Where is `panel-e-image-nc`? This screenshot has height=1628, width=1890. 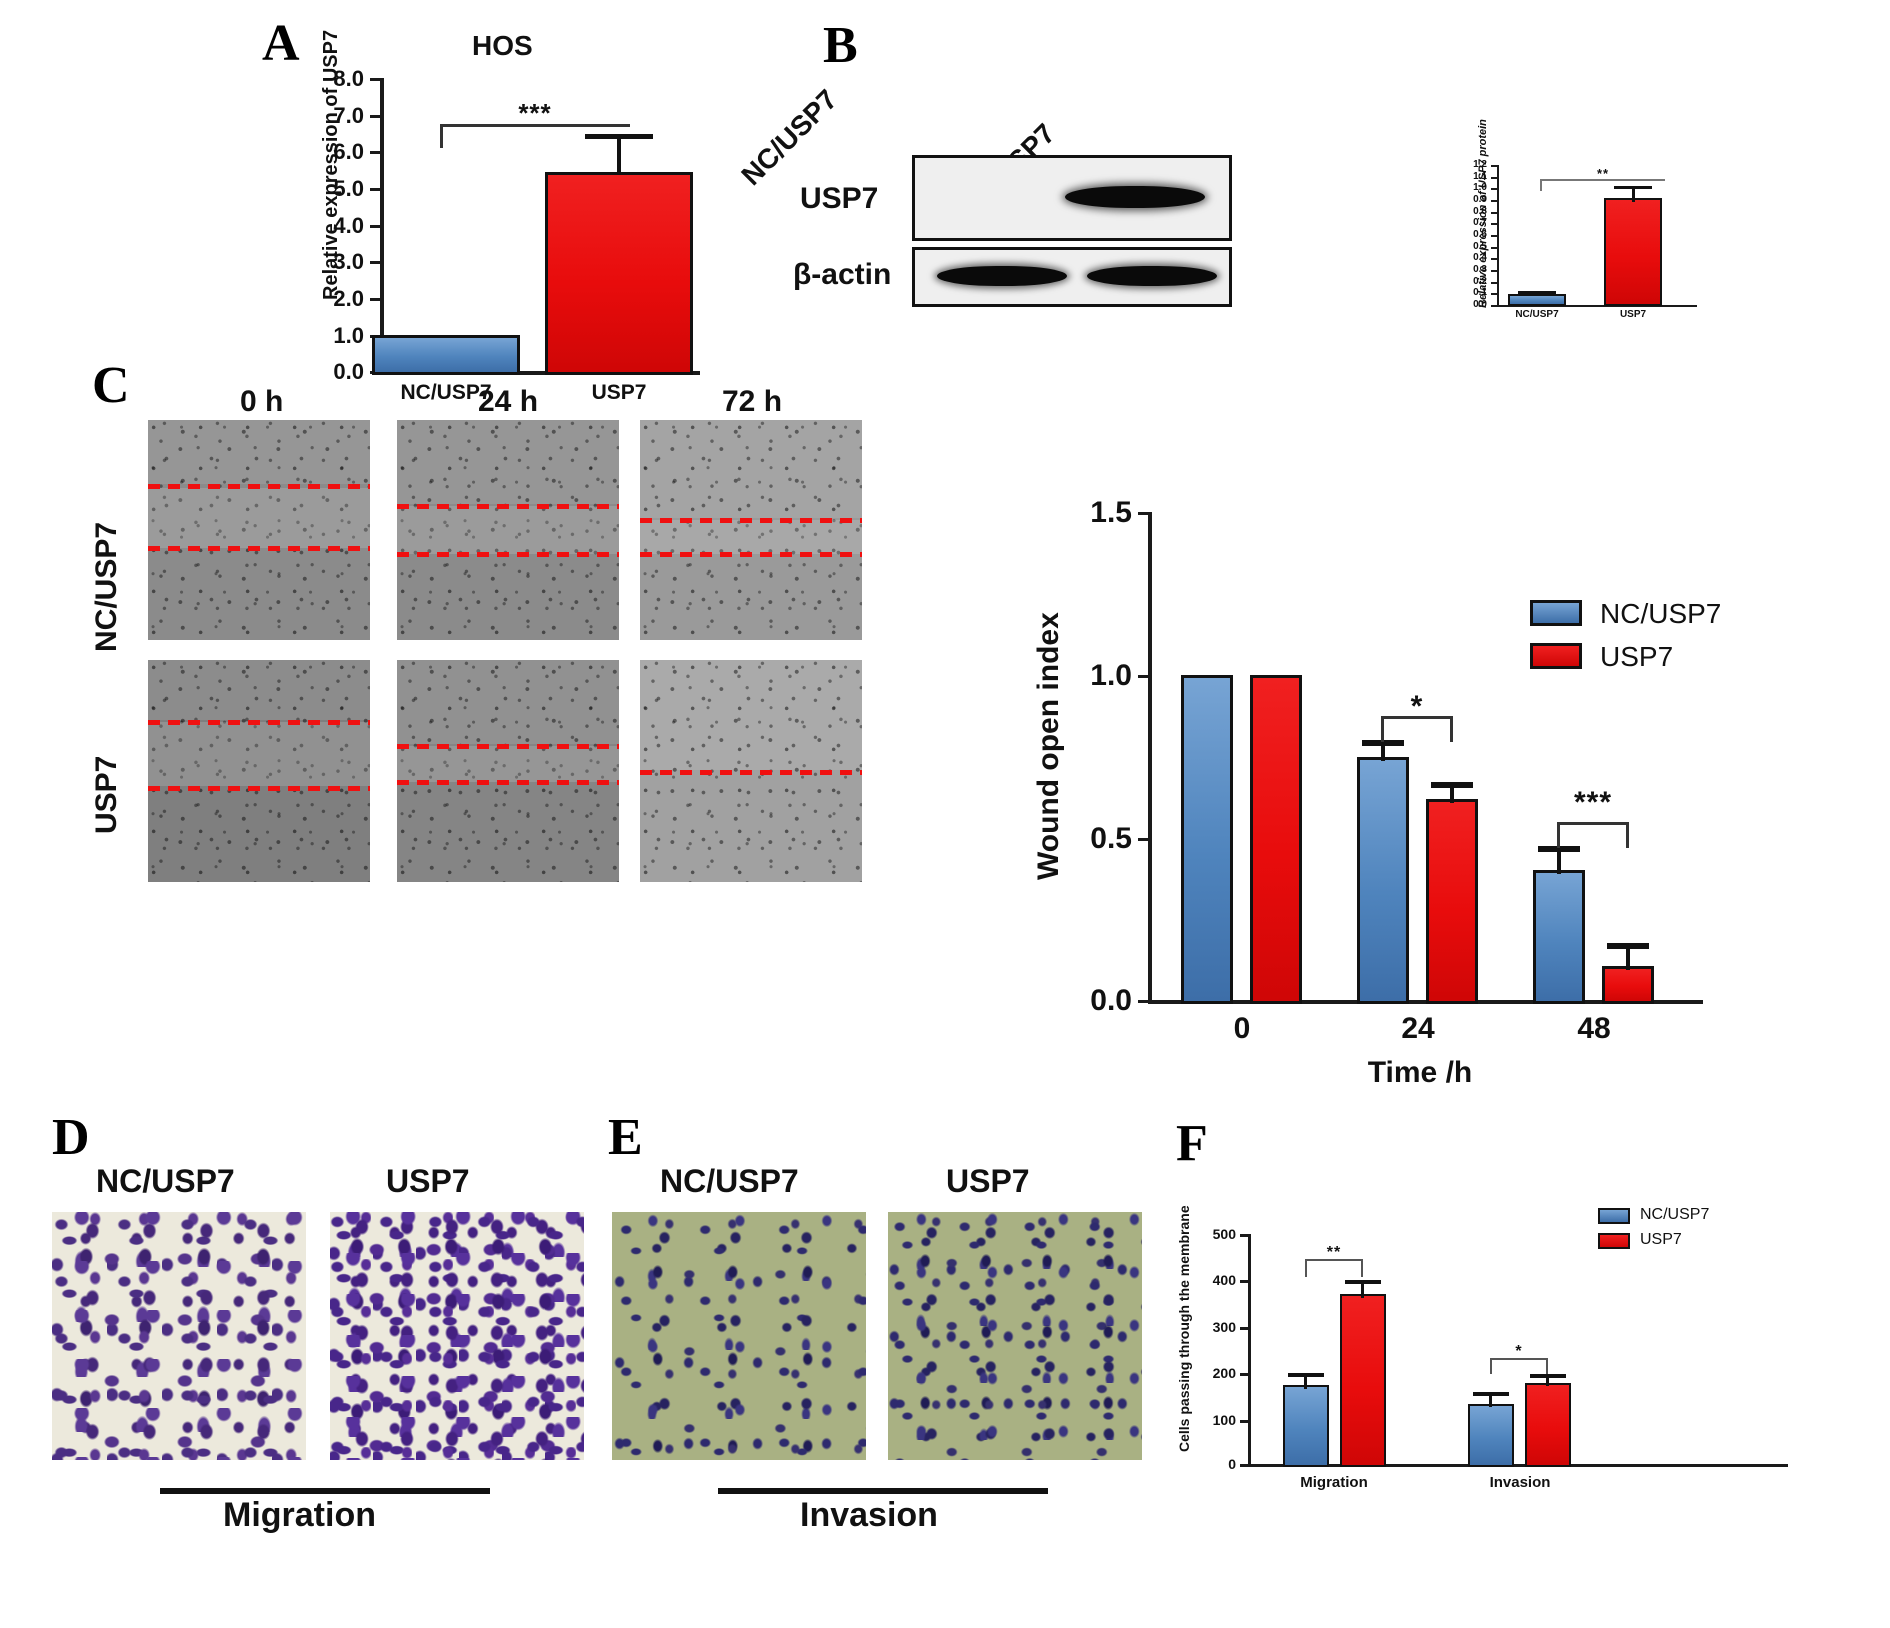
panel-e-image-nc is located at coordinates (739, 1336).